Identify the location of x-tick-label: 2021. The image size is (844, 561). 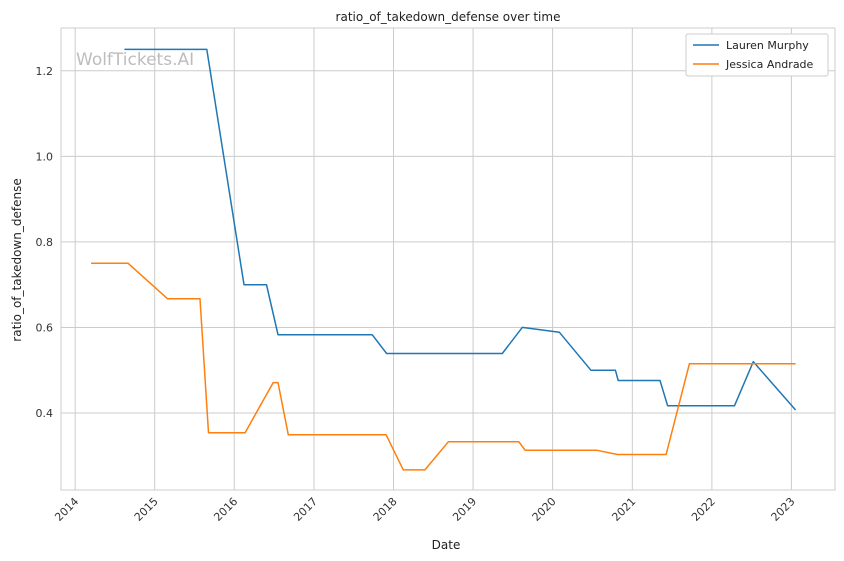
(623, 509).